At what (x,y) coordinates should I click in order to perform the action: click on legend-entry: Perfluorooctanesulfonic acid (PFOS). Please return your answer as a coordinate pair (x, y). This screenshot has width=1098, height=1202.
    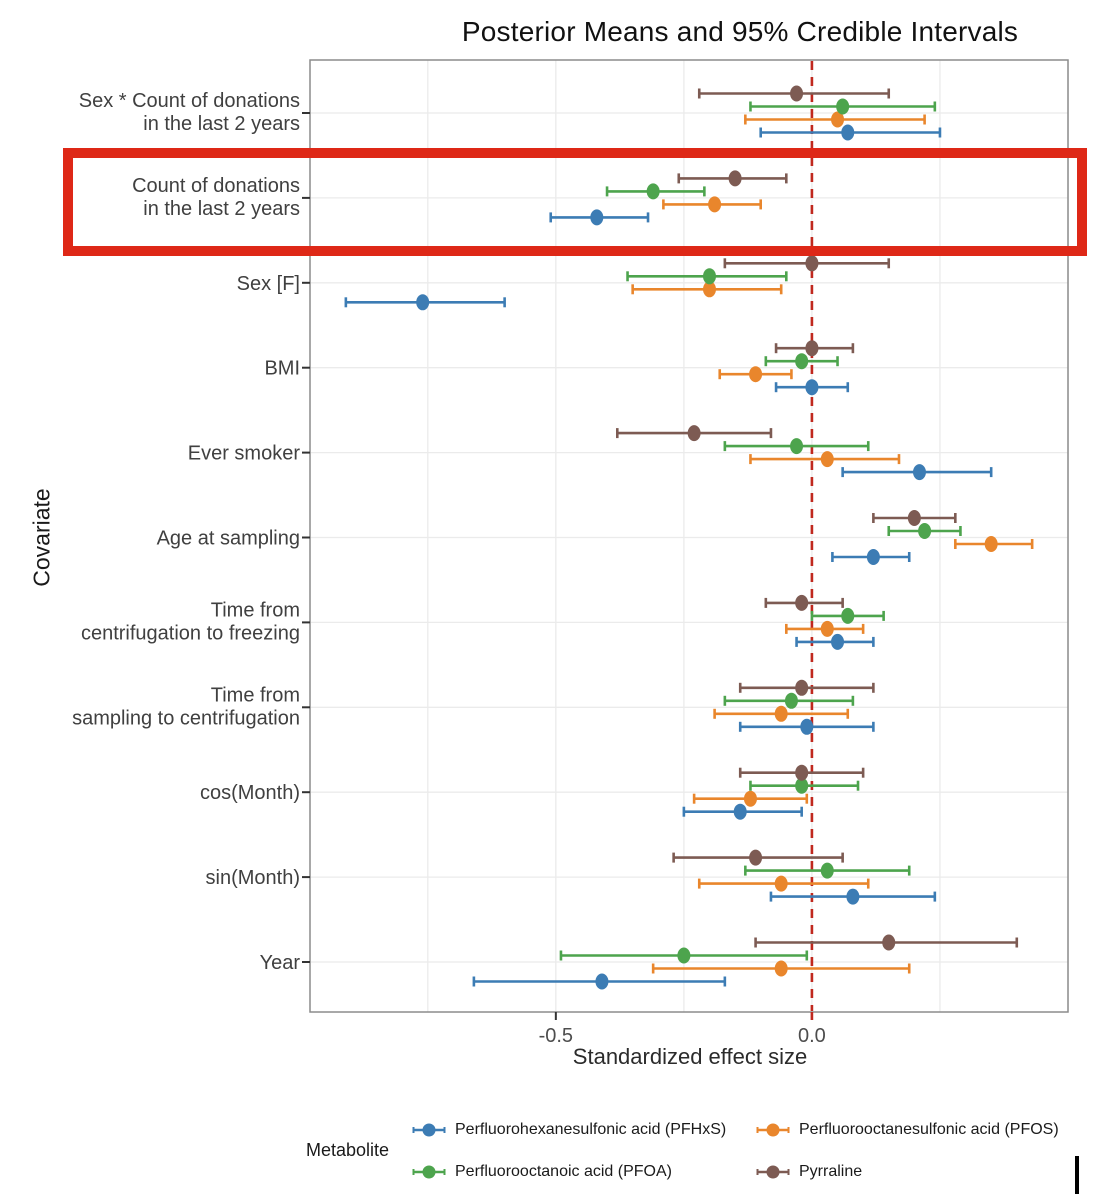
    Looking at the image, I should click on (907, 1130).